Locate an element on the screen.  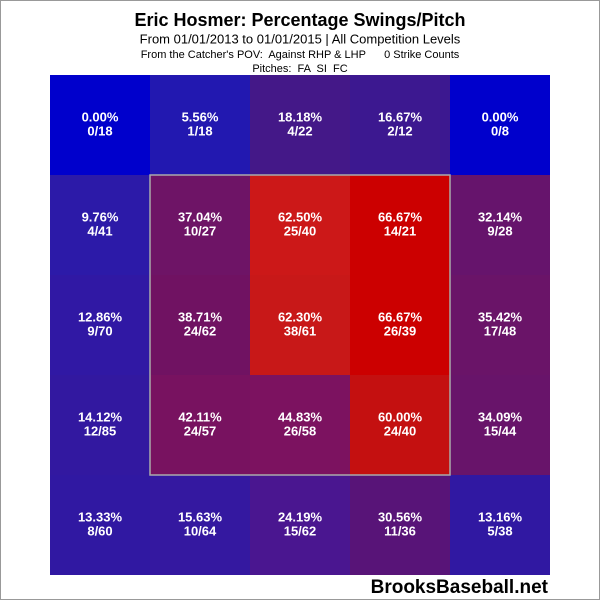
cell-count-label: 38/61 is located at coordinates (300, 330).